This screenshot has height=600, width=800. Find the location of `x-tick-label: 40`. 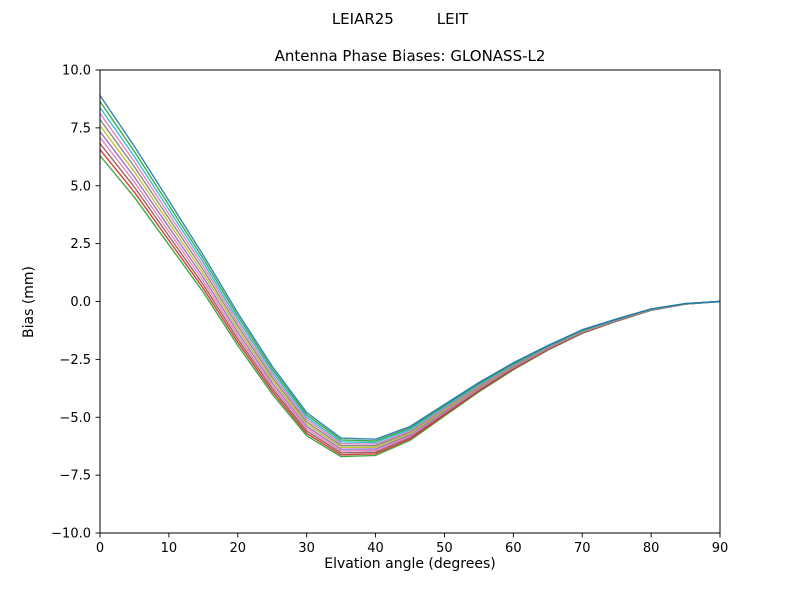

x-tick-label: 40 is located at coordinates (375, 548).